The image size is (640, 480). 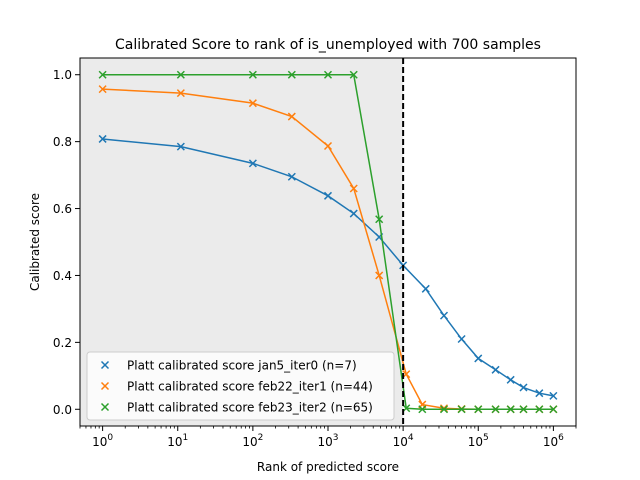 What do you see at coordinates (35, 242) in the screenshot?
I see `y-axis-label: Calibrated score` at bounding box center [35, 242].